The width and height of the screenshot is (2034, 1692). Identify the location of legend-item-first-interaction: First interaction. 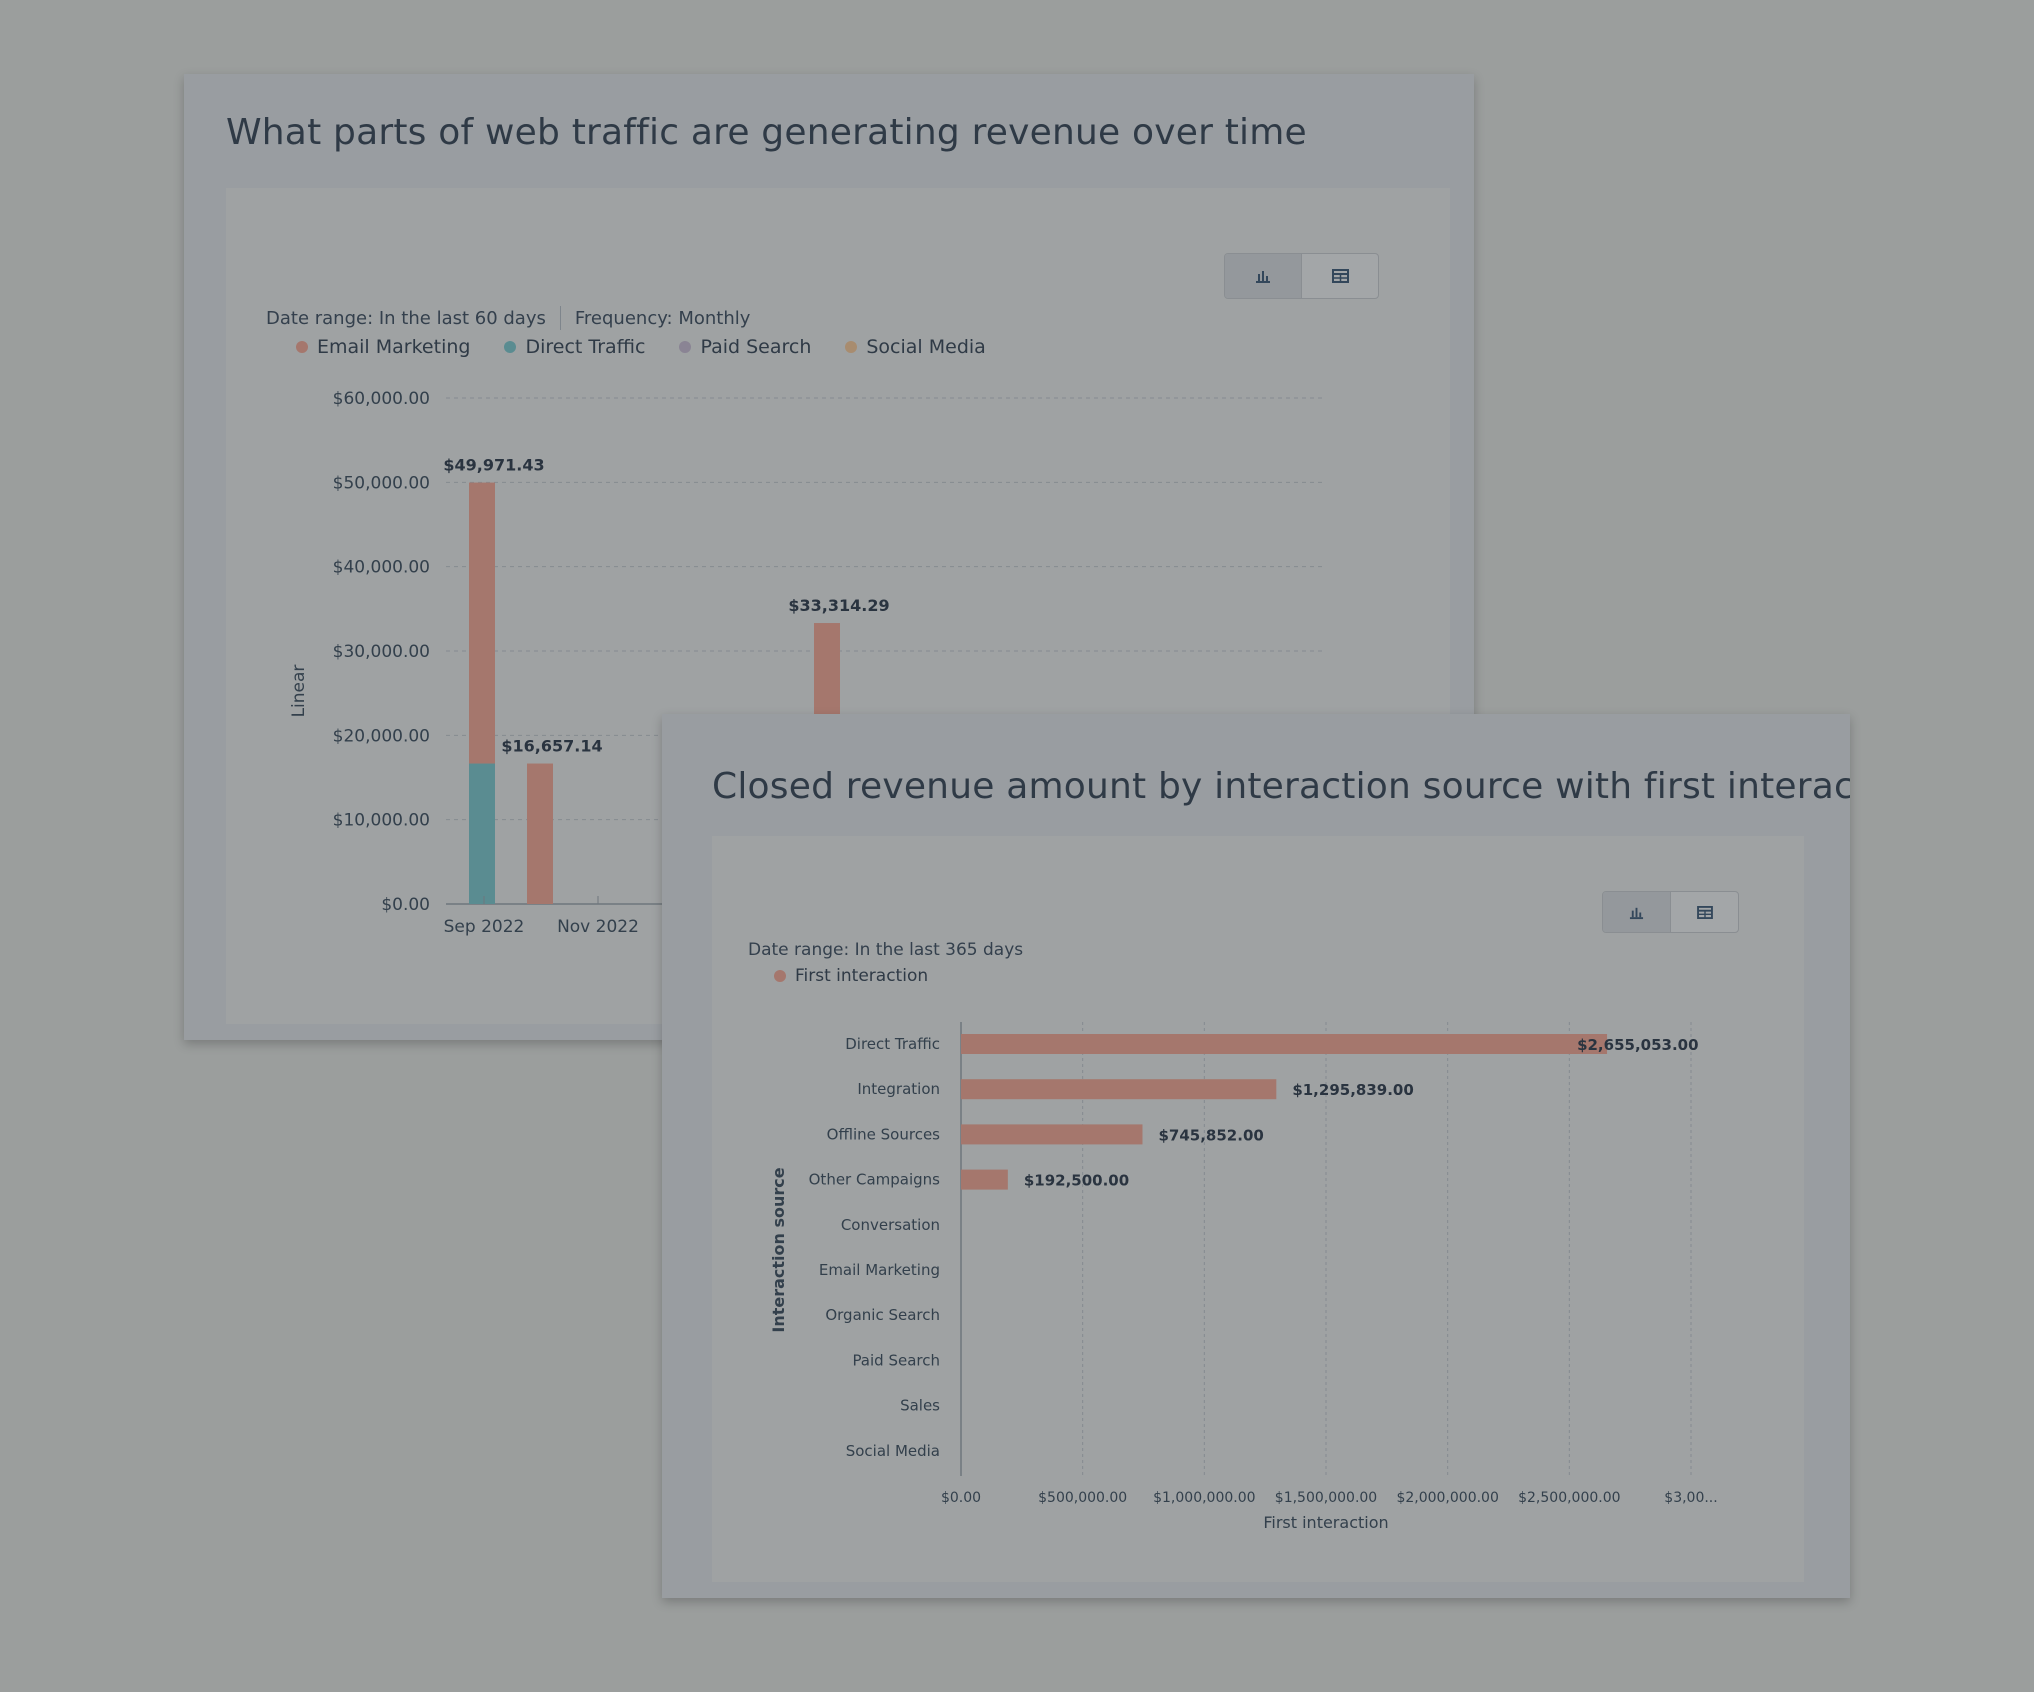
(851, 976).